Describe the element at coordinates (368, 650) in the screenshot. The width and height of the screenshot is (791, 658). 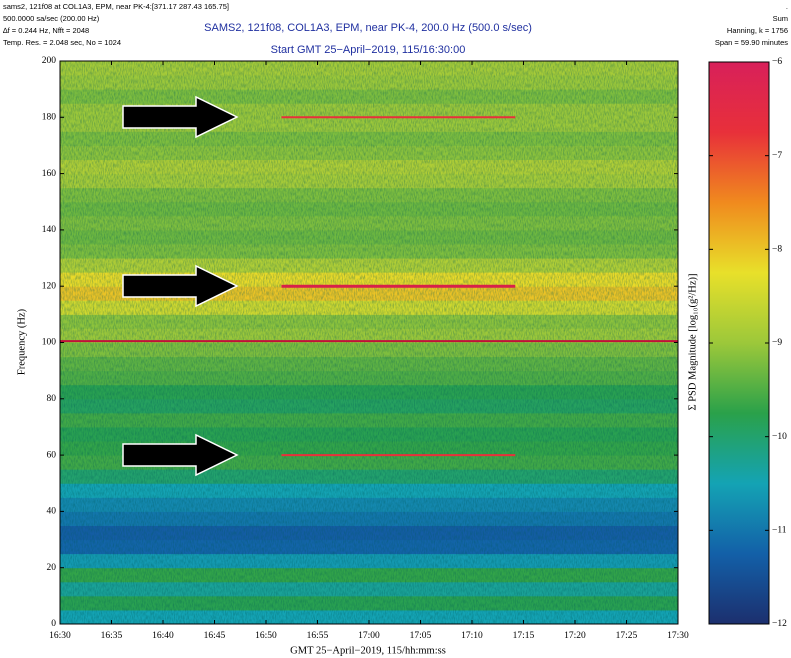
I see `x-axis-label: GMT 25−April−2019, 115/hh:mm:ss` at that location.